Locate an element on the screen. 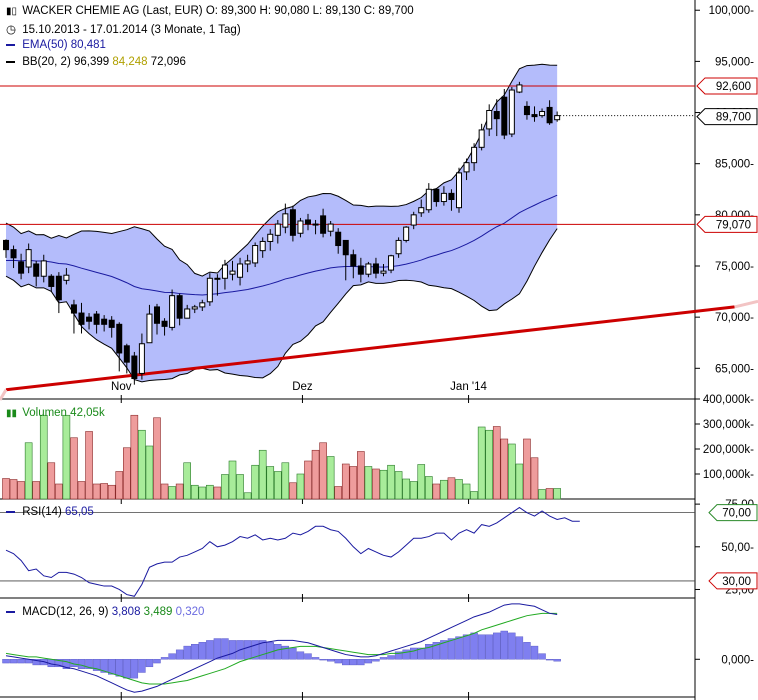 The image size is (758, 700). volume-axis-label: 200,000k- is located at coordinates (728, 450).